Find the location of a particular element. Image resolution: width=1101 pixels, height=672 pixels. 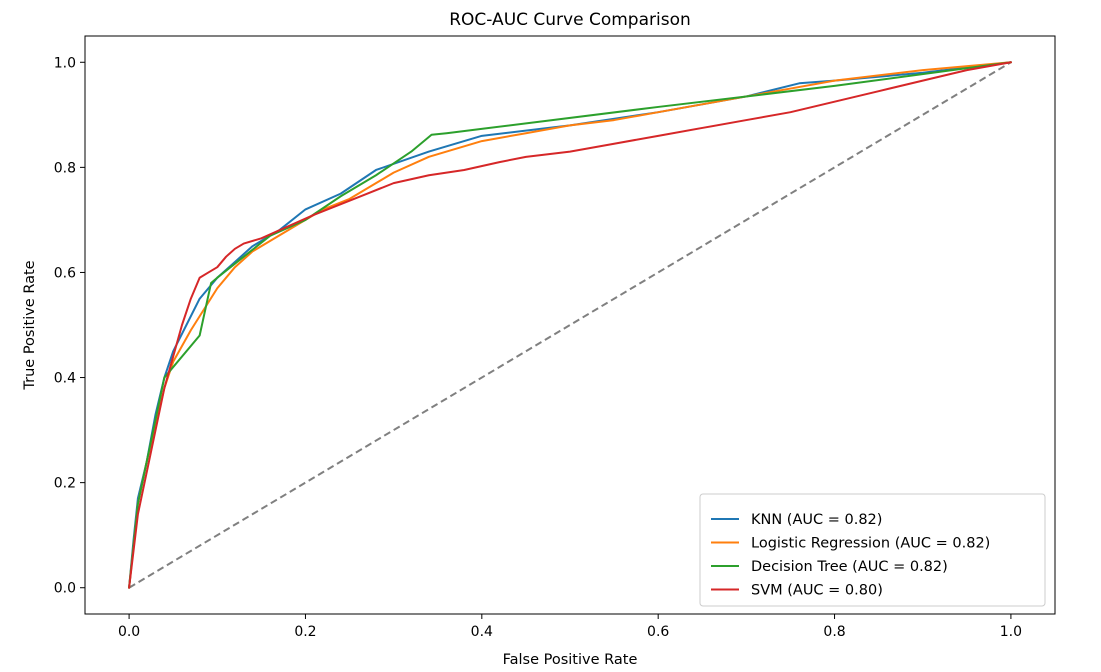

x-tick-label: 1.0 is located at coordinates (1011, 632).